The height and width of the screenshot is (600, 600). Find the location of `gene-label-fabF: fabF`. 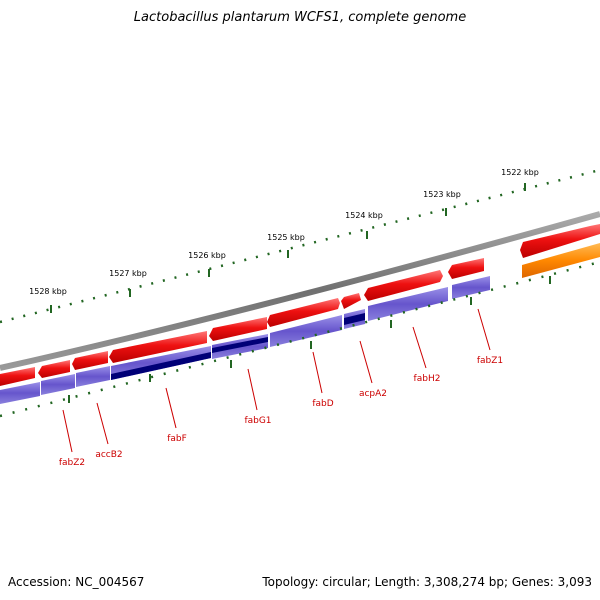

gene-label-fabF: fabF is located at coordinates (177, 439).